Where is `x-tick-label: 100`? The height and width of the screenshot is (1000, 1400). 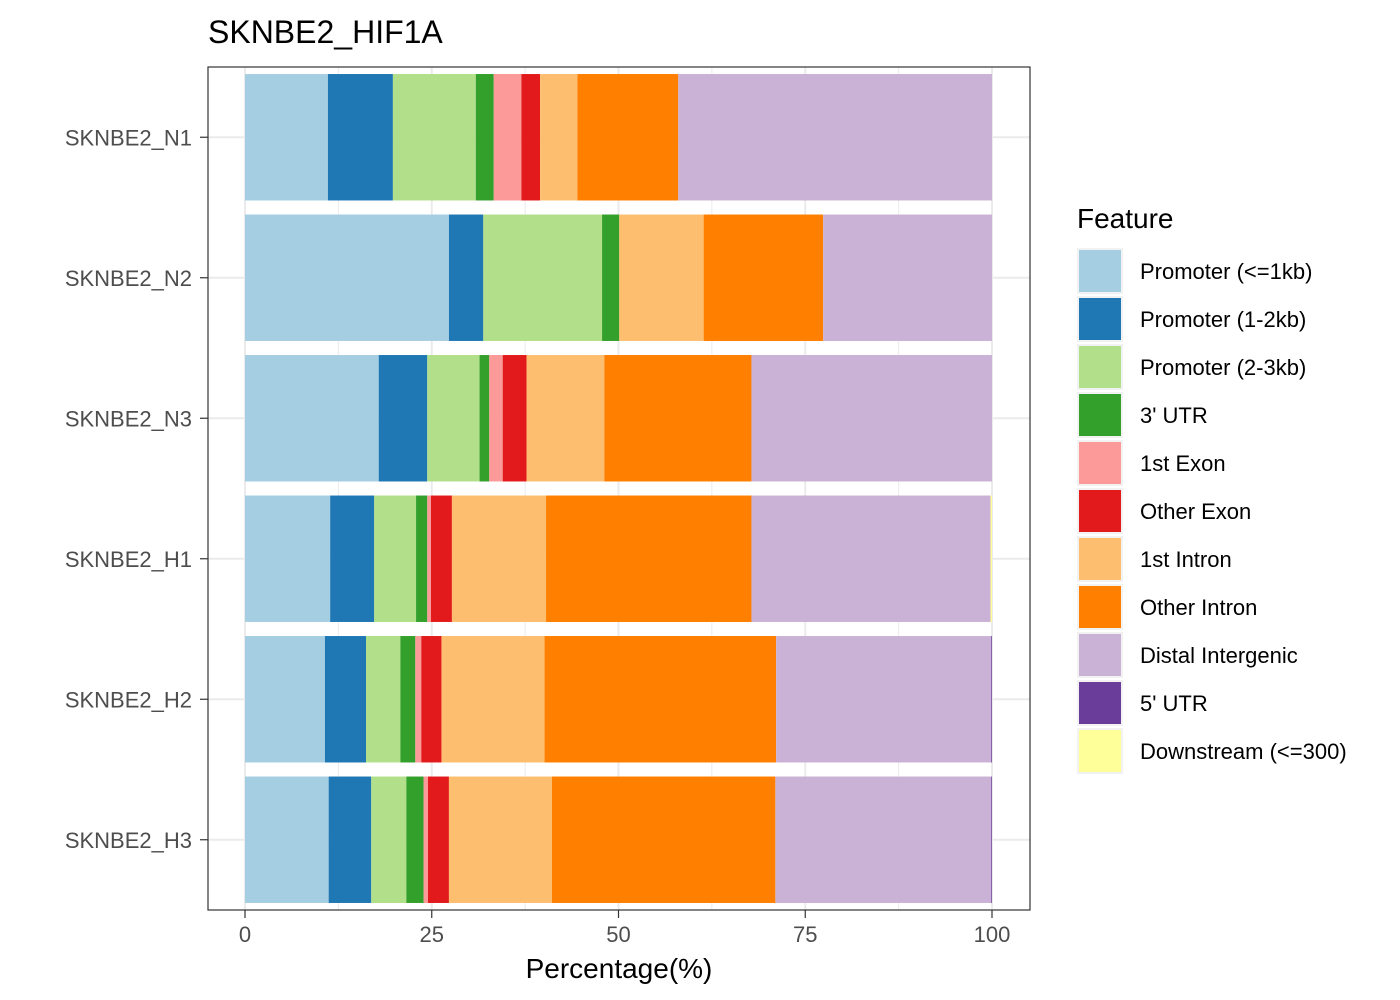 x-tick-label: 100 is located at coordinates (992, 934).